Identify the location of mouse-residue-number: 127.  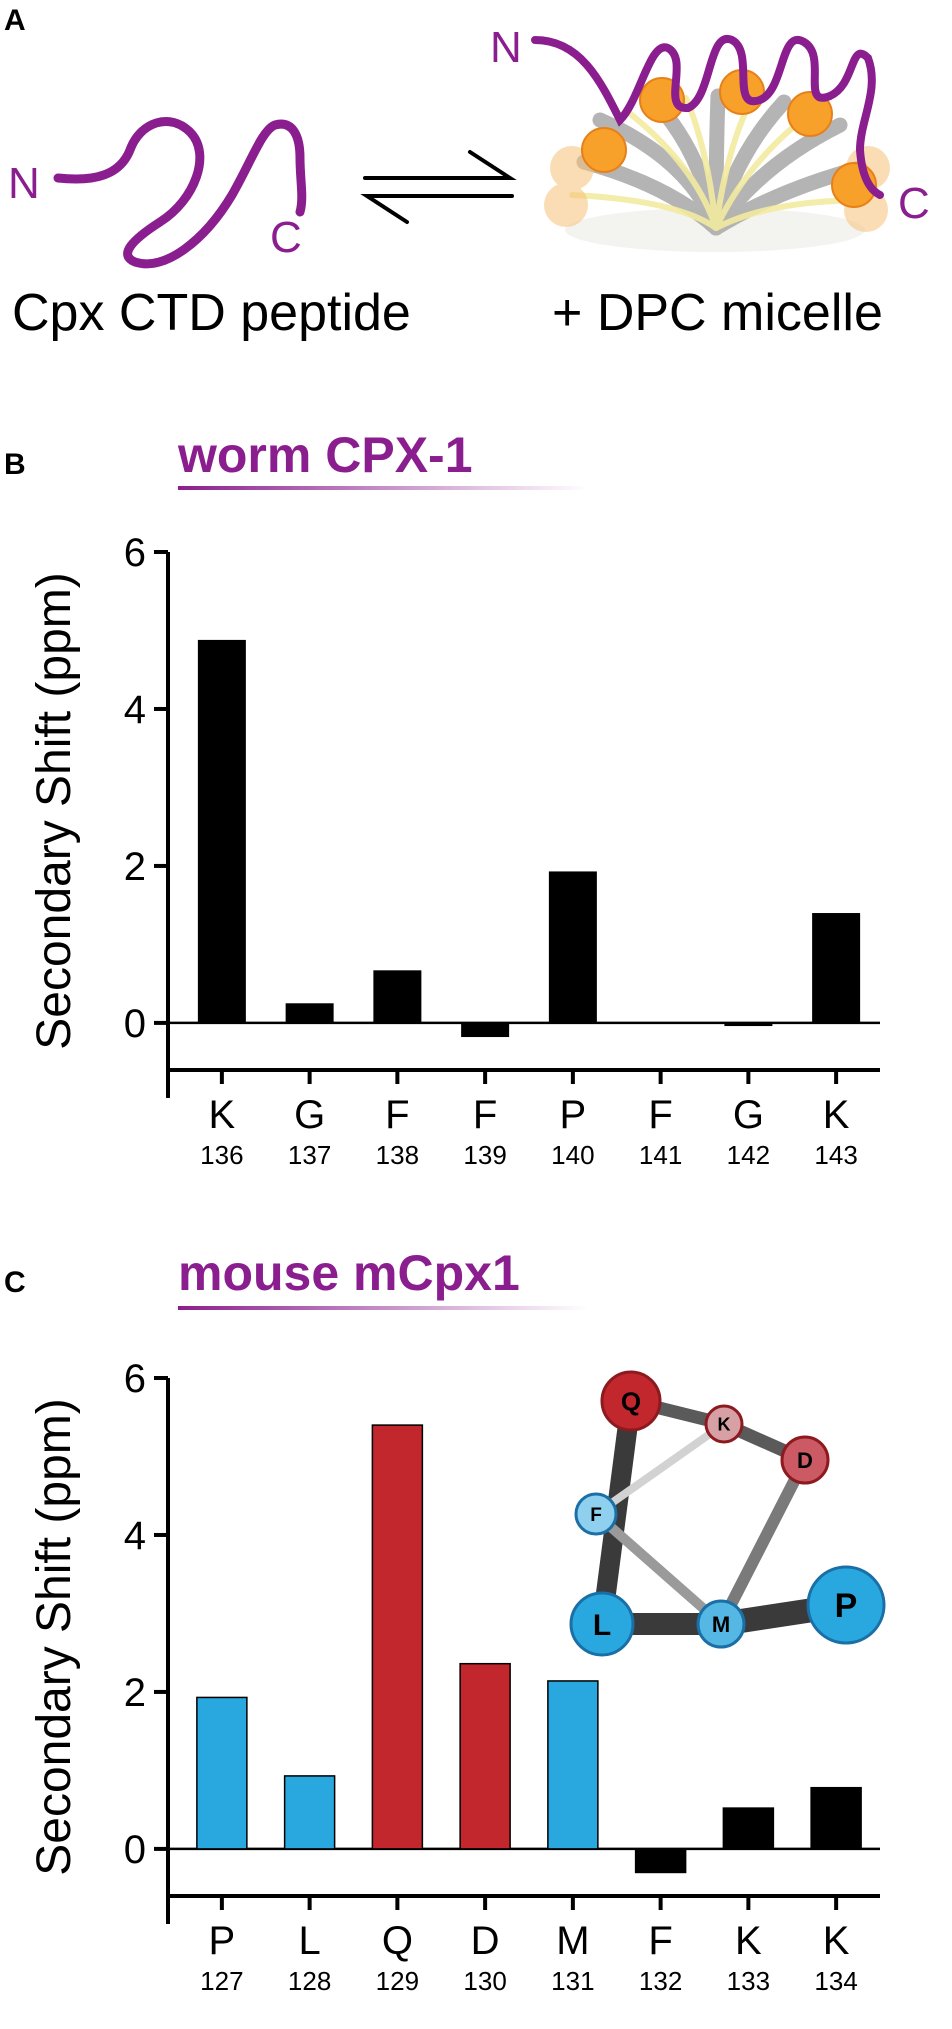
(221, 1981).